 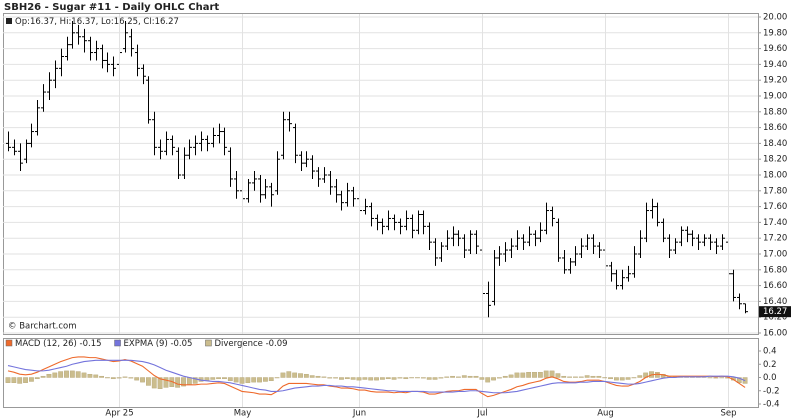 What do you see at coordinates (775, 18) in the screenshot?
I see `y-tick-label: 20.00` at bounding box center [775, 18].